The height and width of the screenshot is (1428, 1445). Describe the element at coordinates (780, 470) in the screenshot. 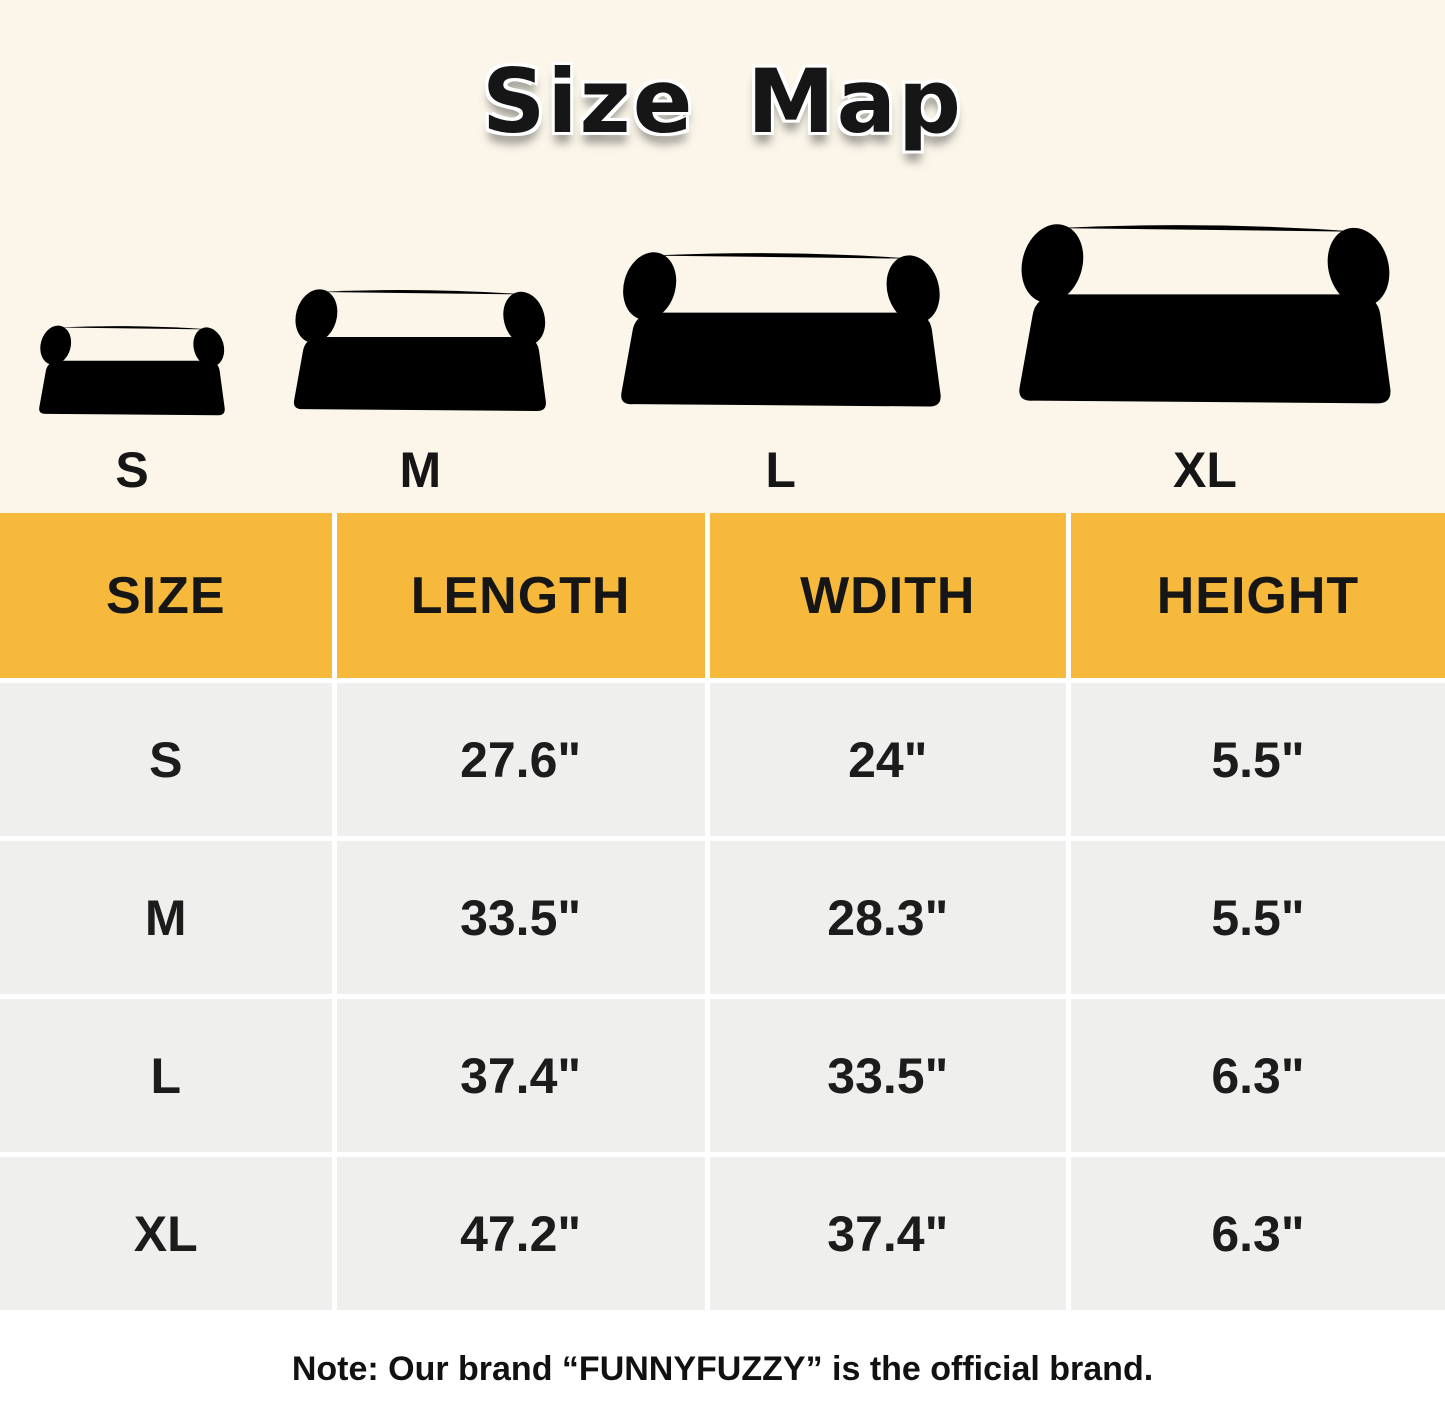

I see `bed-size-label: L` at that location.